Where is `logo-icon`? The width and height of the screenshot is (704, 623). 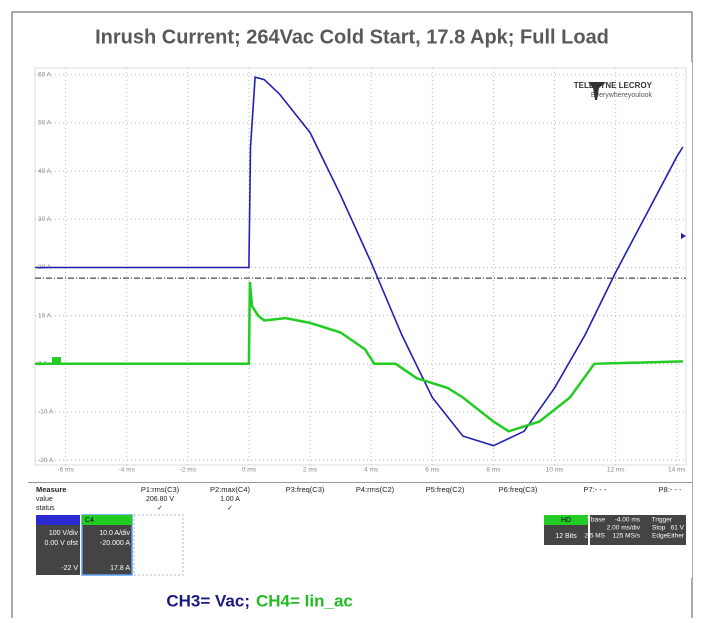
logo-icon is located at coordinates (597, 91).